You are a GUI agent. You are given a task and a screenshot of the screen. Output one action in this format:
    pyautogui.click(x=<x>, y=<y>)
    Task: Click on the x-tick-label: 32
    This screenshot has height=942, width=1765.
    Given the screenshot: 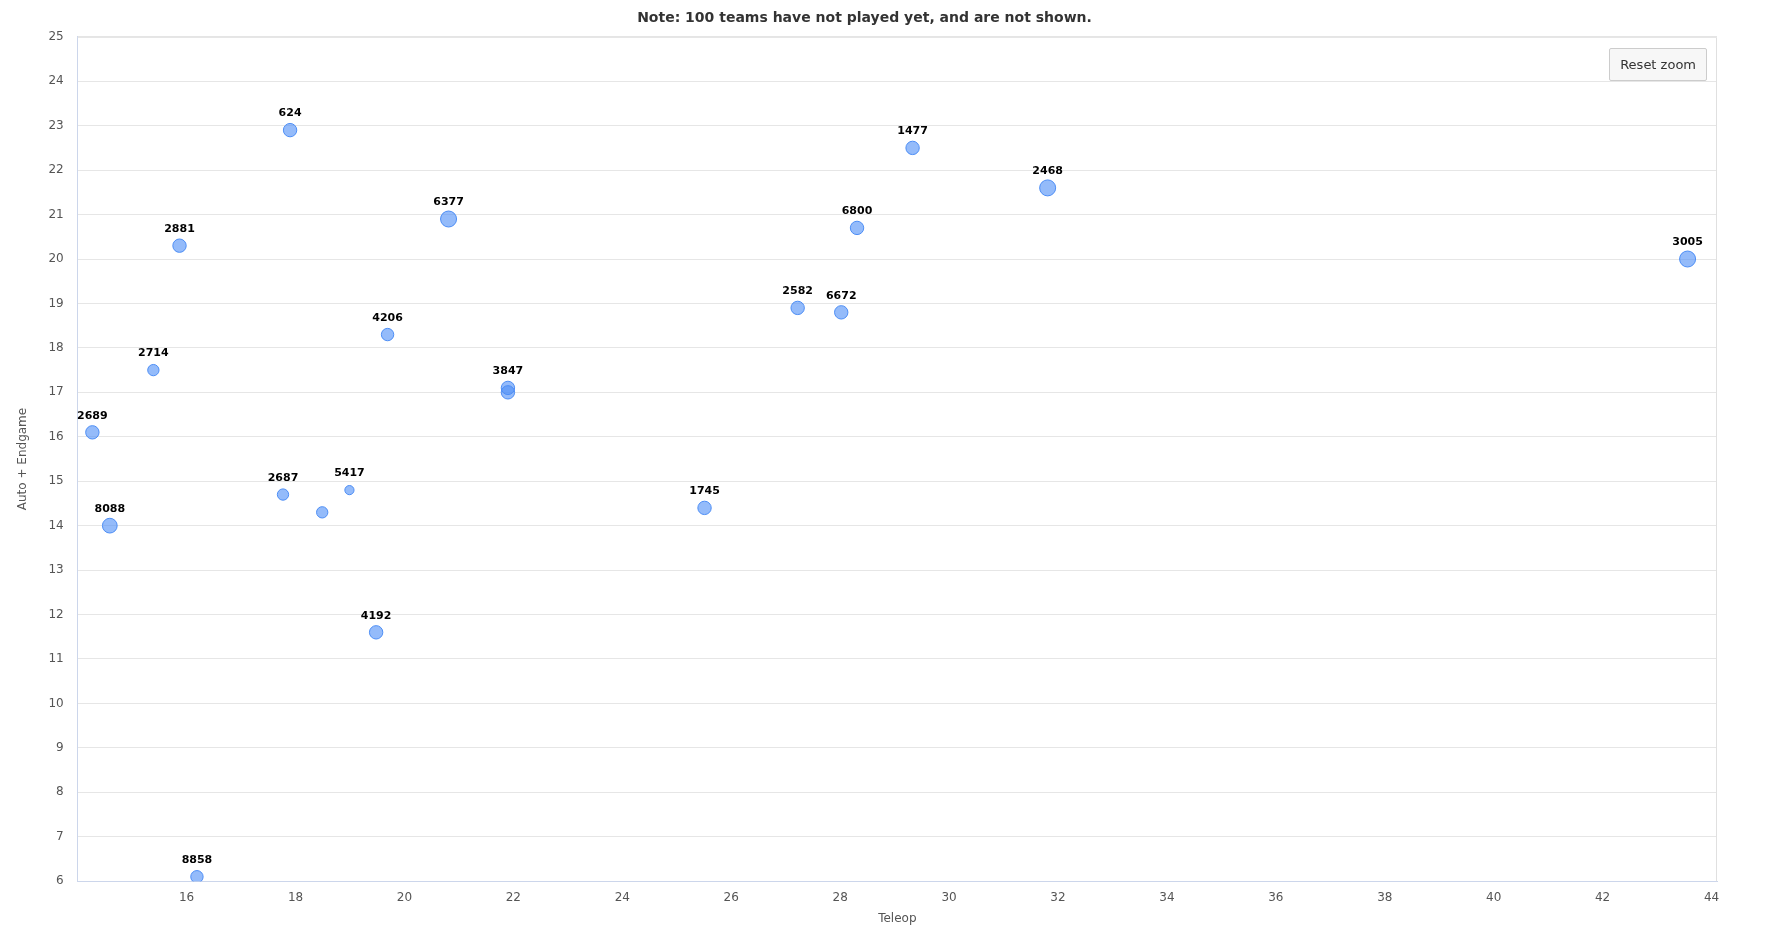 What is the action you would take?
    pyautogui.click(x=1058, y=896)
    